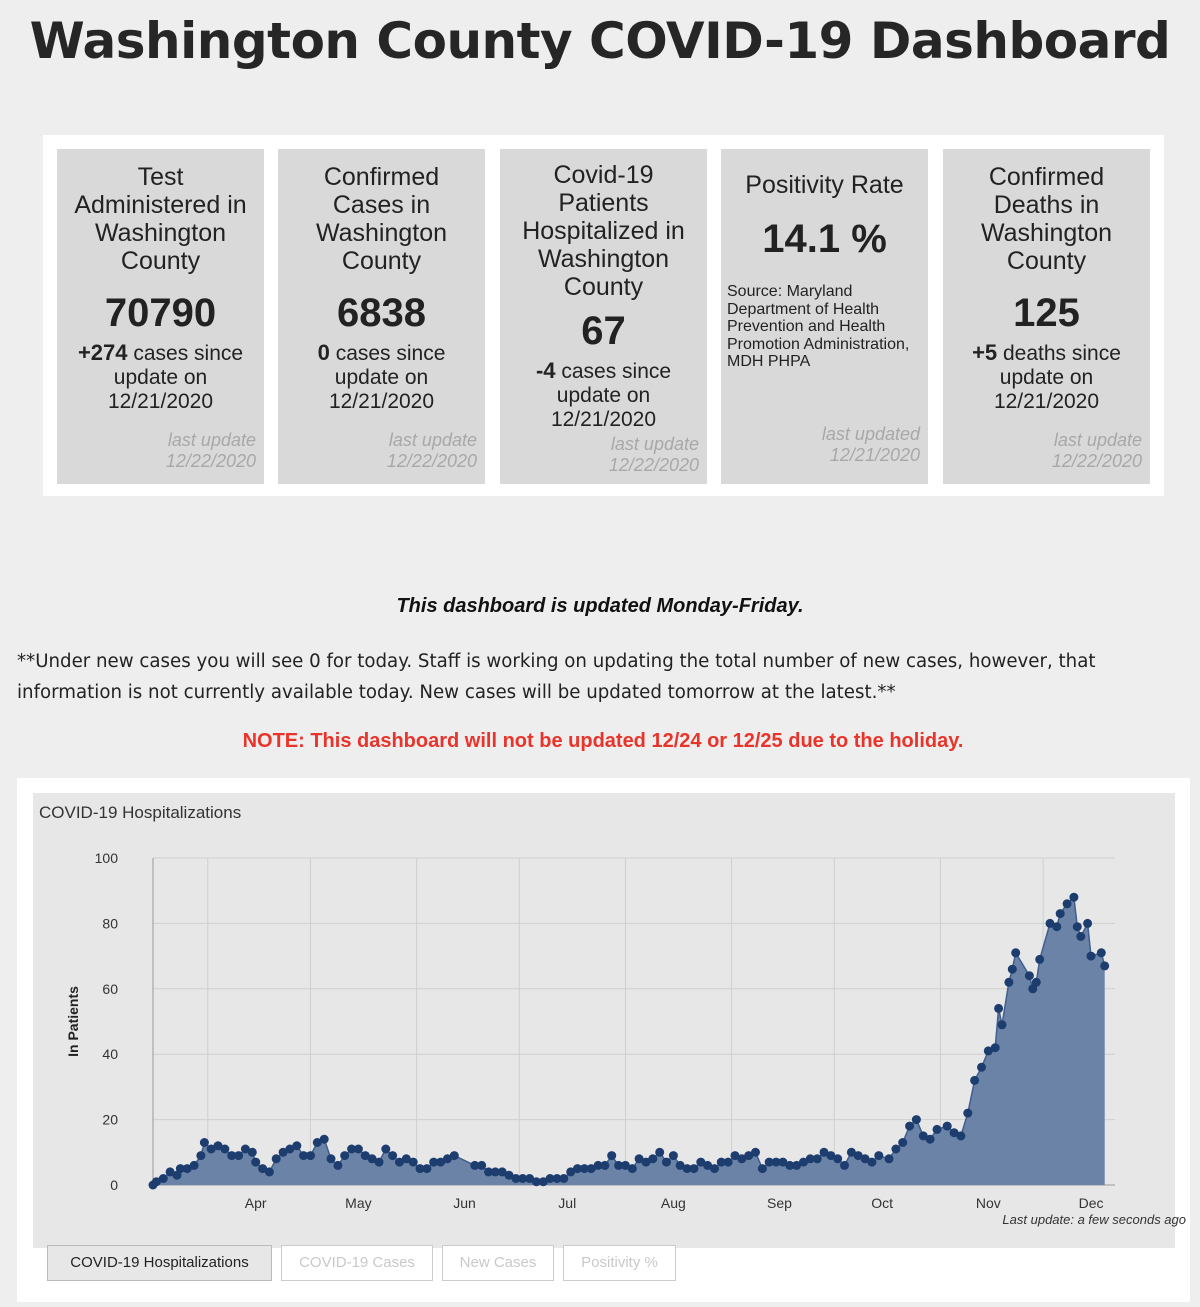  What do you see at coordinates (1046, 313) in the screenshot?
I see `deaths-count: 125` at bounding box center [1046, 313].